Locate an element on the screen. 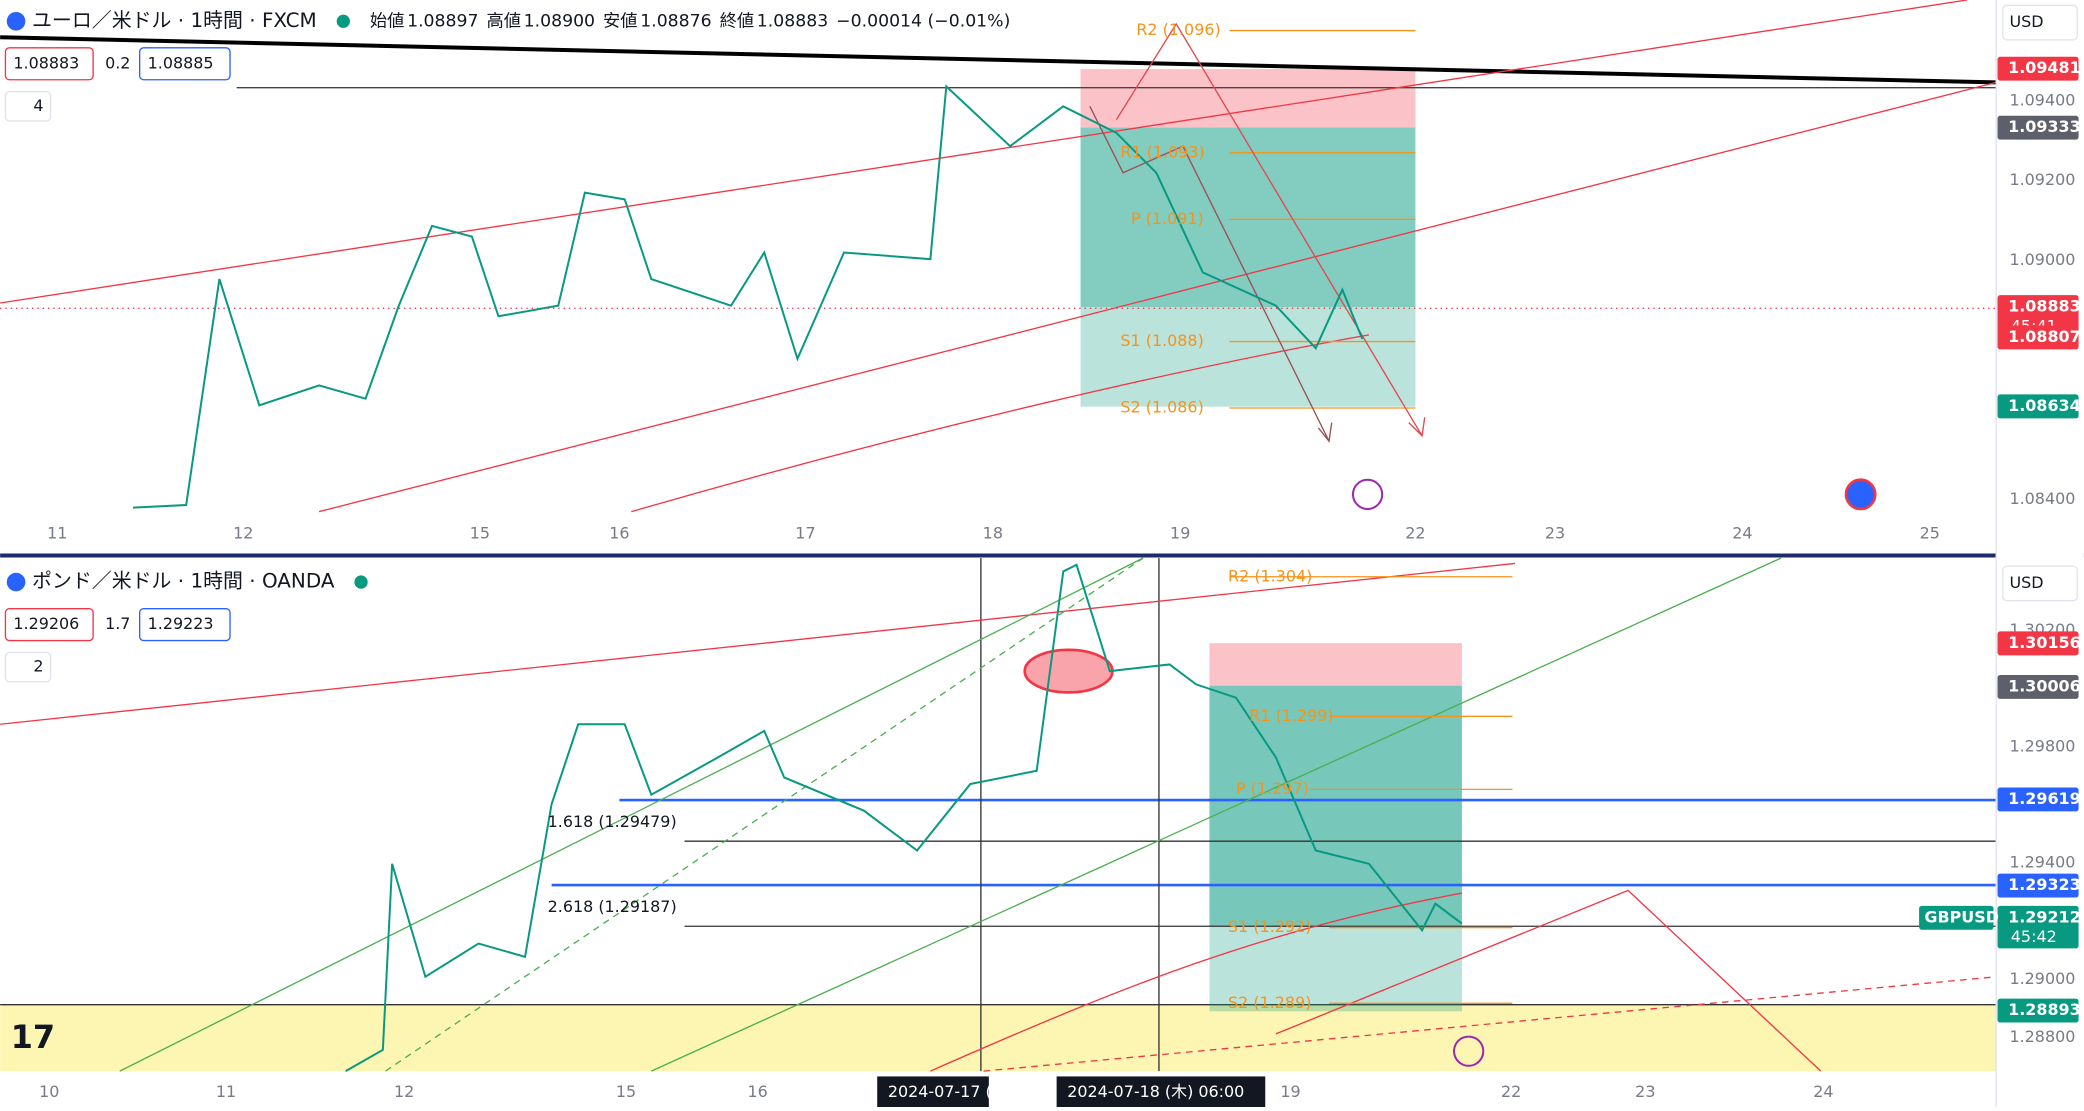 The image size is (2084, 1111). date-tick: 17 is located at coordinates (805, 533).